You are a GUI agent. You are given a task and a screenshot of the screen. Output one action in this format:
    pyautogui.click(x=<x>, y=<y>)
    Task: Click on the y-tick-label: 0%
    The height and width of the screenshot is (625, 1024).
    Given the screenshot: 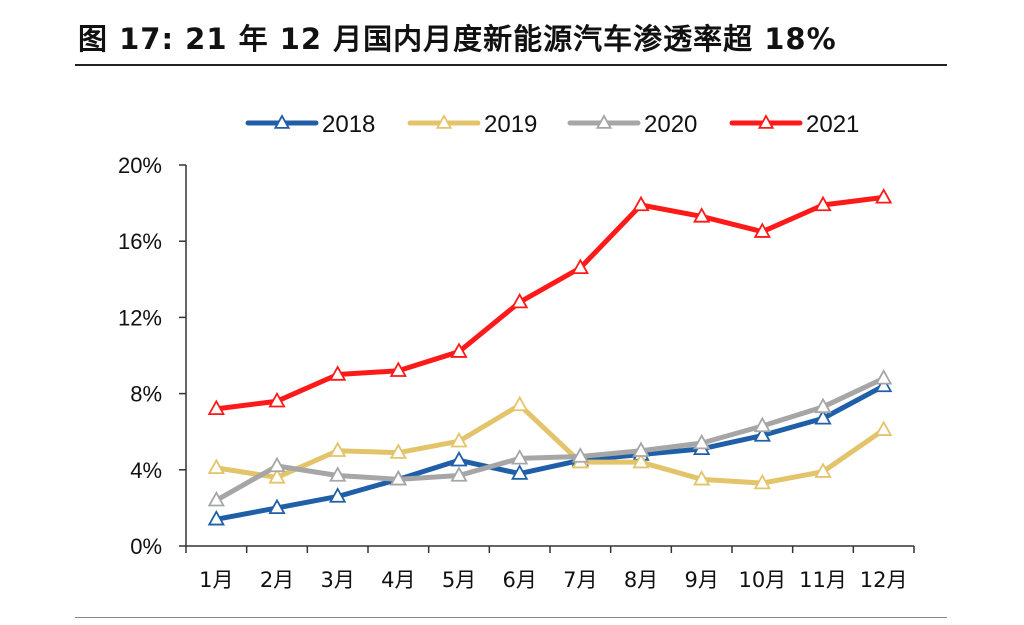 What is the action you would take?
    pyautogui.click(x=146, y=546)
    